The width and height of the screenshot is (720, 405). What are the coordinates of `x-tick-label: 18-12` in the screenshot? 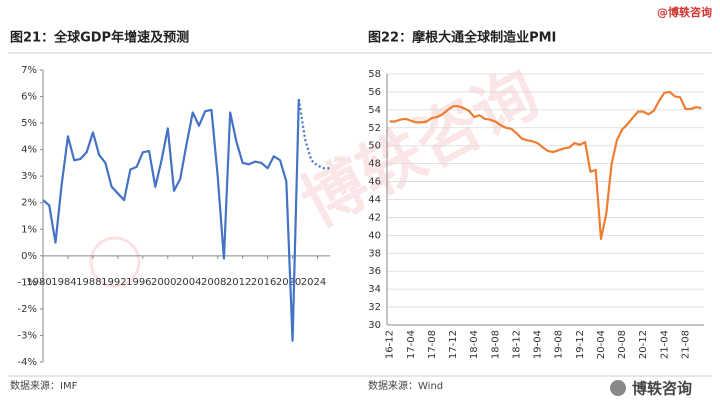 It's located at (516, 344).